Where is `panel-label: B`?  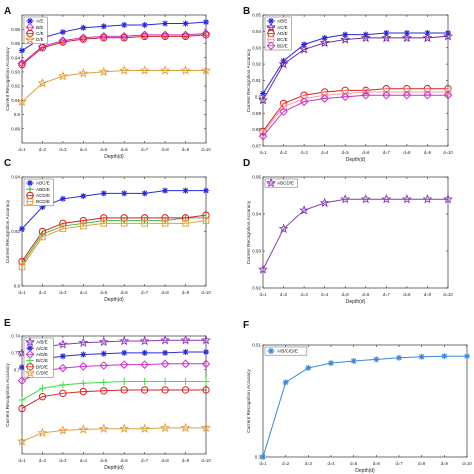
panel-label: B is located at coordinates (246, 11).